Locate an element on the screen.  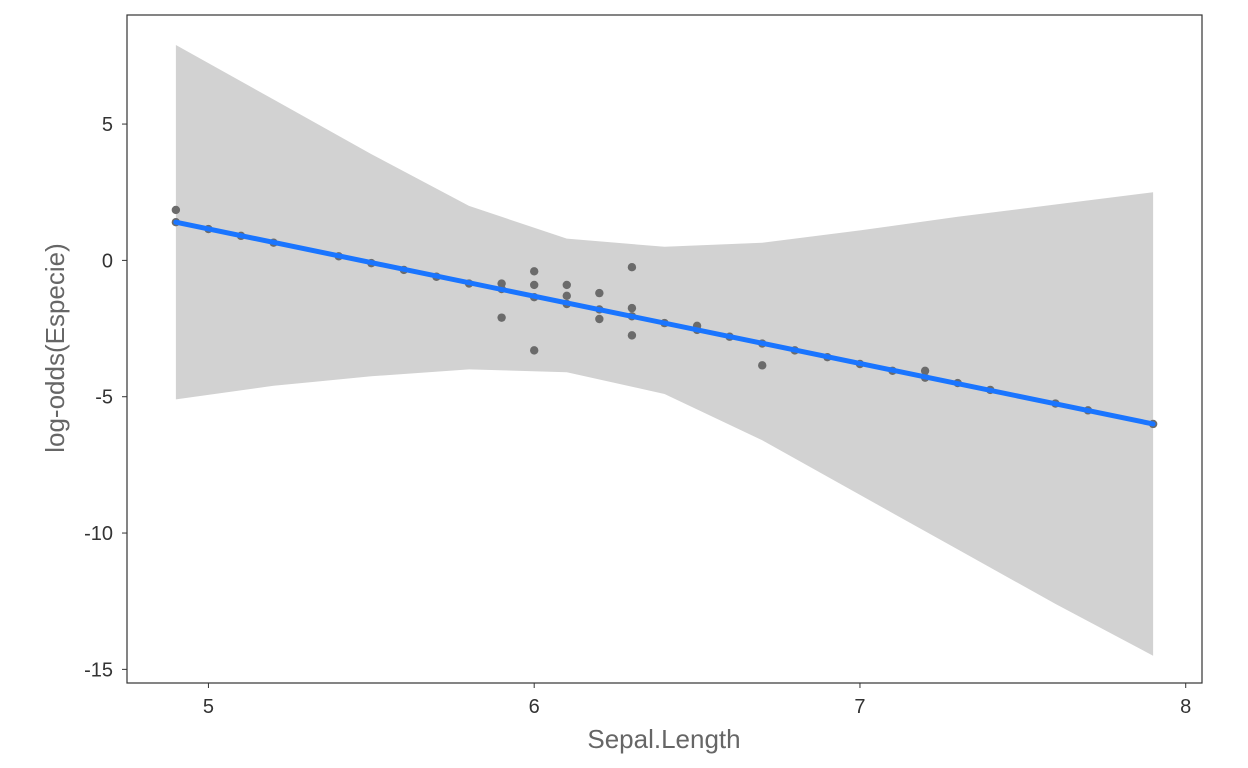
x-tick-label: 6 is located at coordinates (534, 707).